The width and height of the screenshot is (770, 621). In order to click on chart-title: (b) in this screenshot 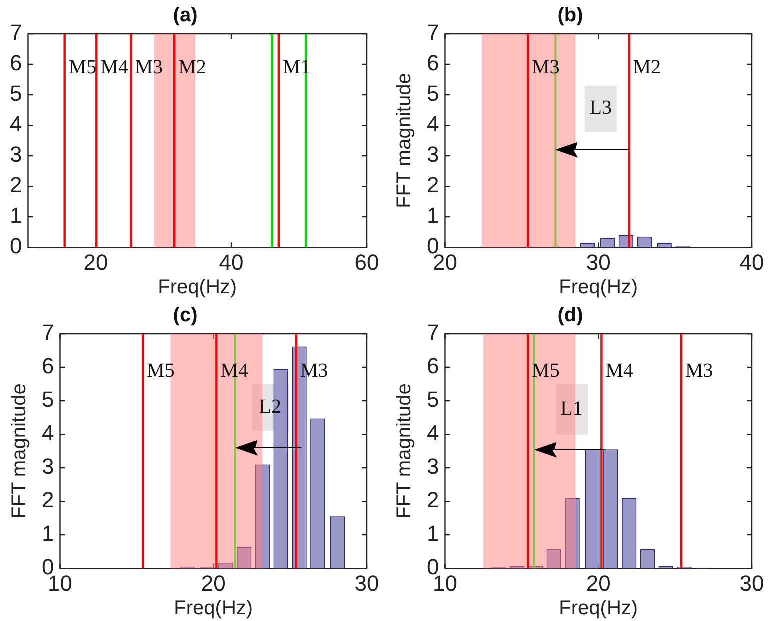, I will do `click(571, 15)`.